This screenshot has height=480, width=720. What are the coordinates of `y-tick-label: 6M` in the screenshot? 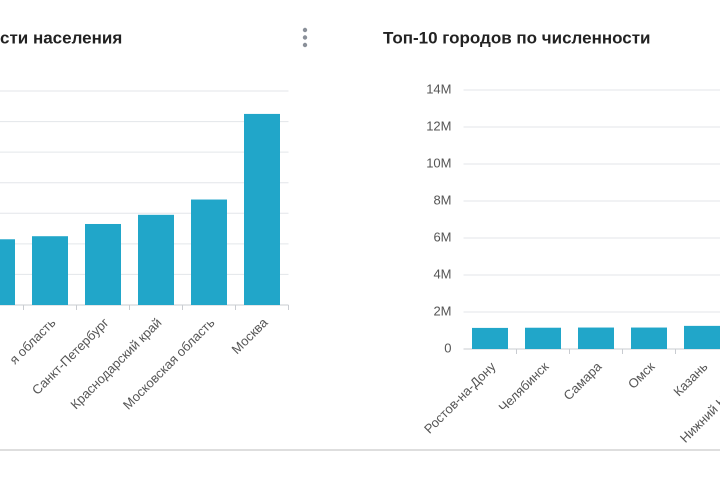 It's located at (442, 236).